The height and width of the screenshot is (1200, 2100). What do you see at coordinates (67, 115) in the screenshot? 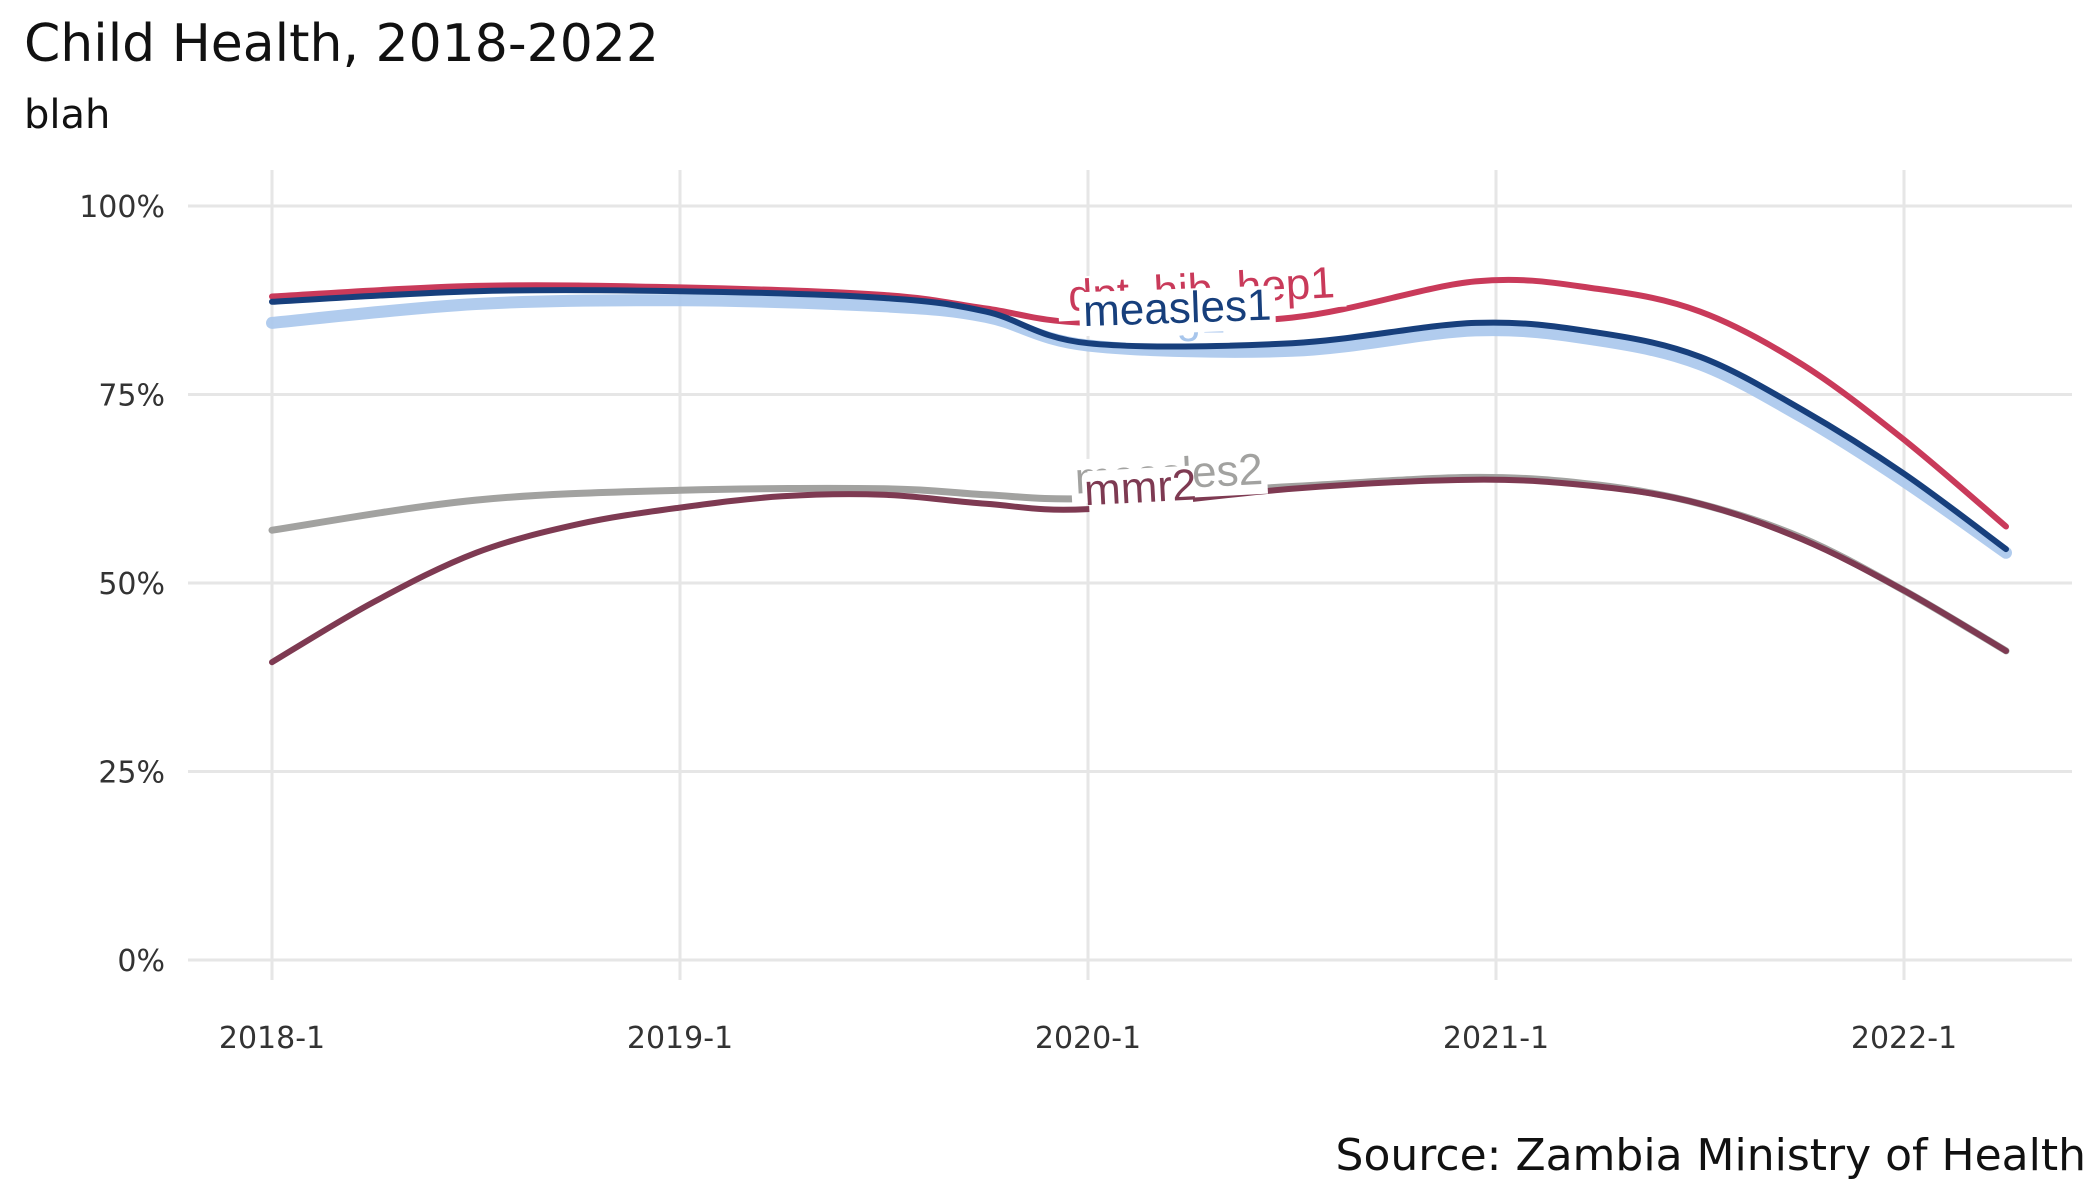
I see `chart-subtitle: blah` at bounding box center [67, 115].